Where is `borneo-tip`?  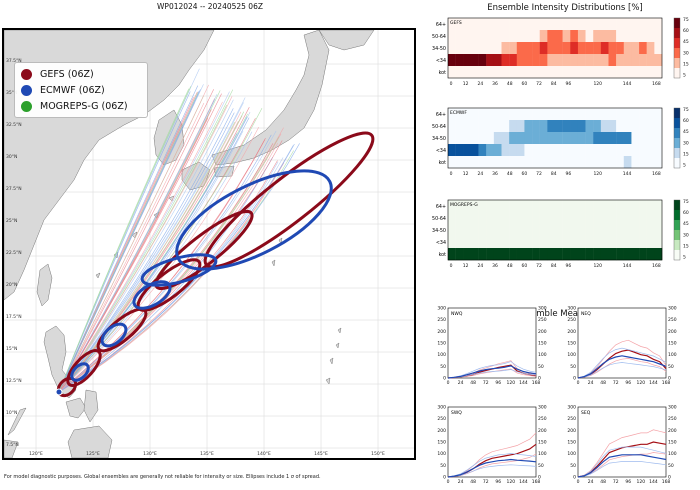 borneo-tip is located at coordinates (11, 448).